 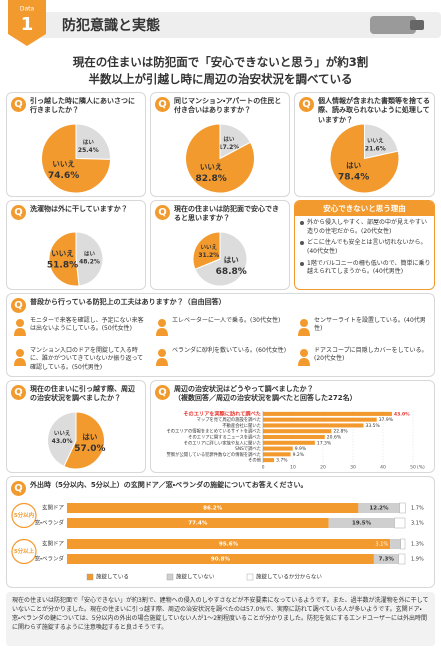 I want to click on chart-panel: Q 引っ越した時に隣人にあいさつに行きましたか？ はい 25.4% いいえ 74.6%, so click(x=76, y=144).